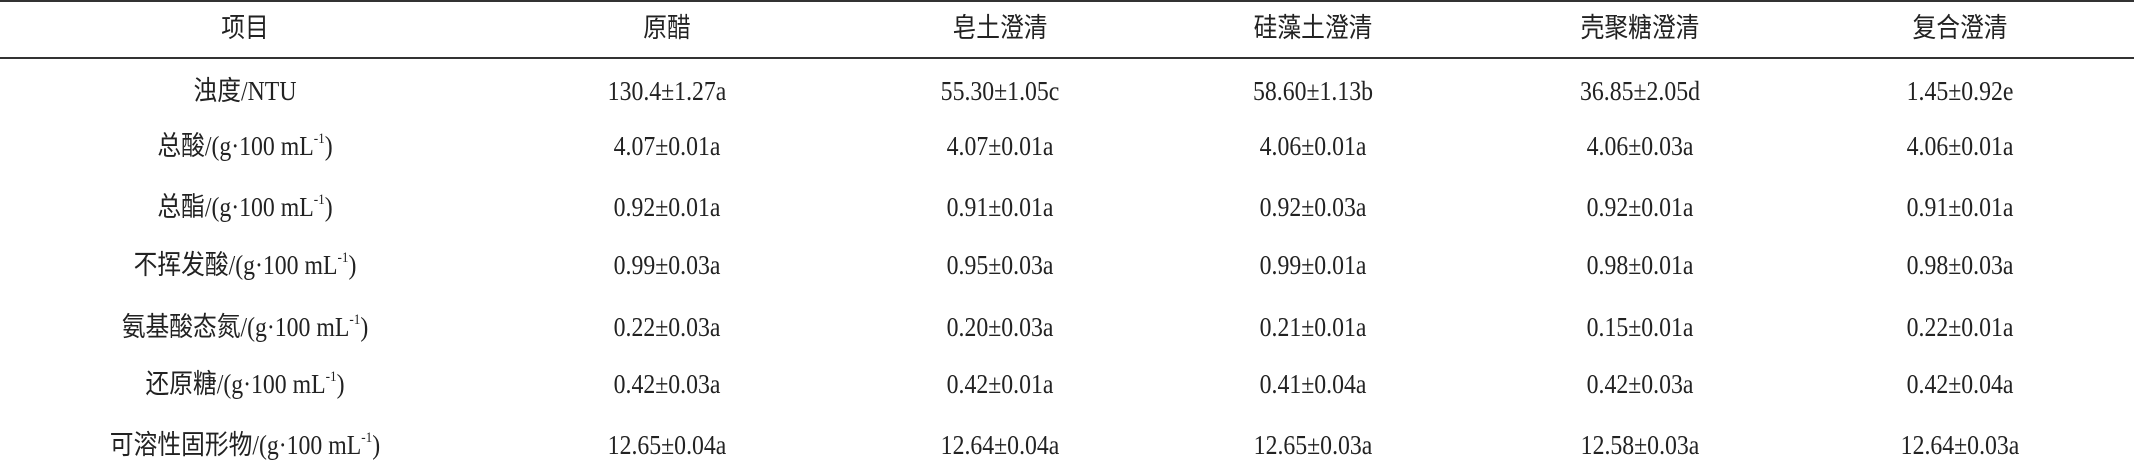  I want to click on table-cell: 58.60±1.13b, so click(1313, 91).